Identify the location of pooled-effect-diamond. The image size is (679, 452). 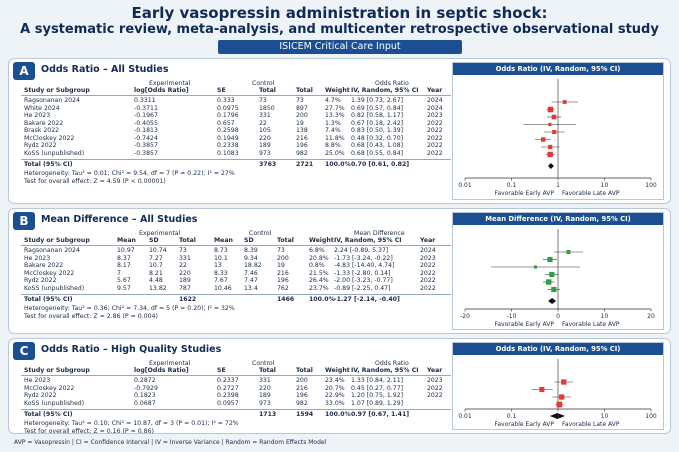
(552, 301).